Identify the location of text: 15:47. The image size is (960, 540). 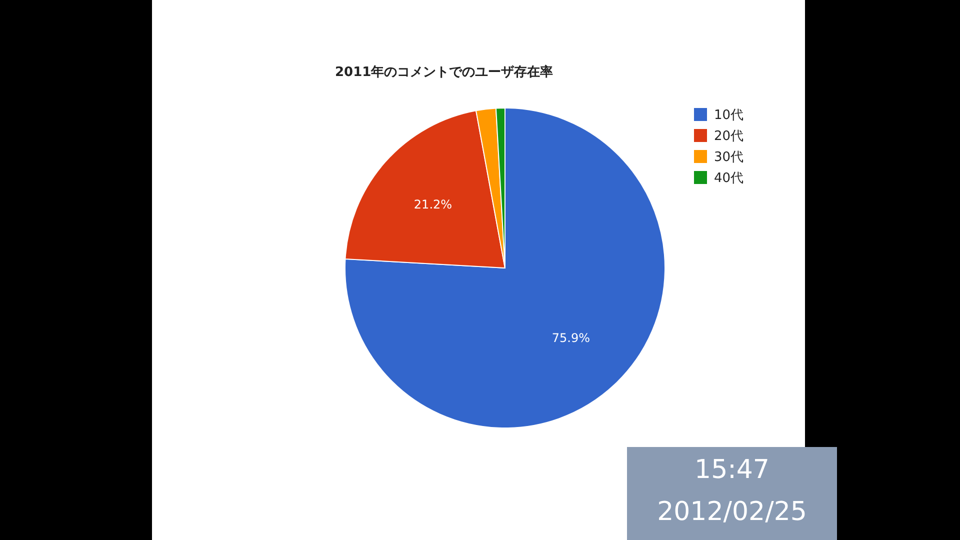
(732, 470).